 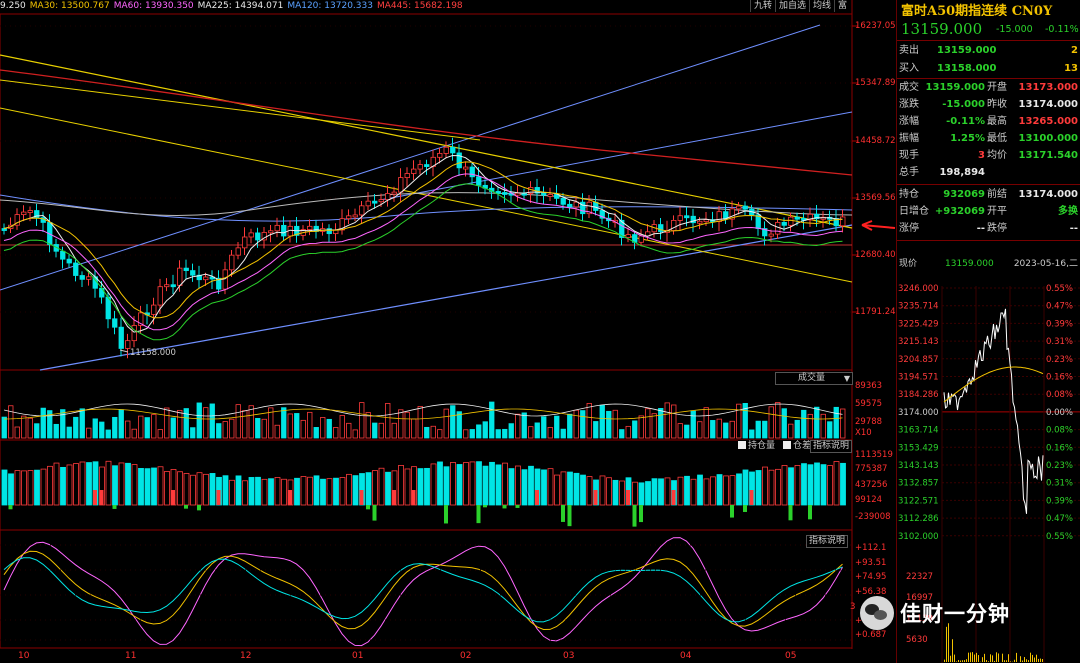 I want to click on oi-indicator-help-button: 指标说明, so click(x=831, y=446).